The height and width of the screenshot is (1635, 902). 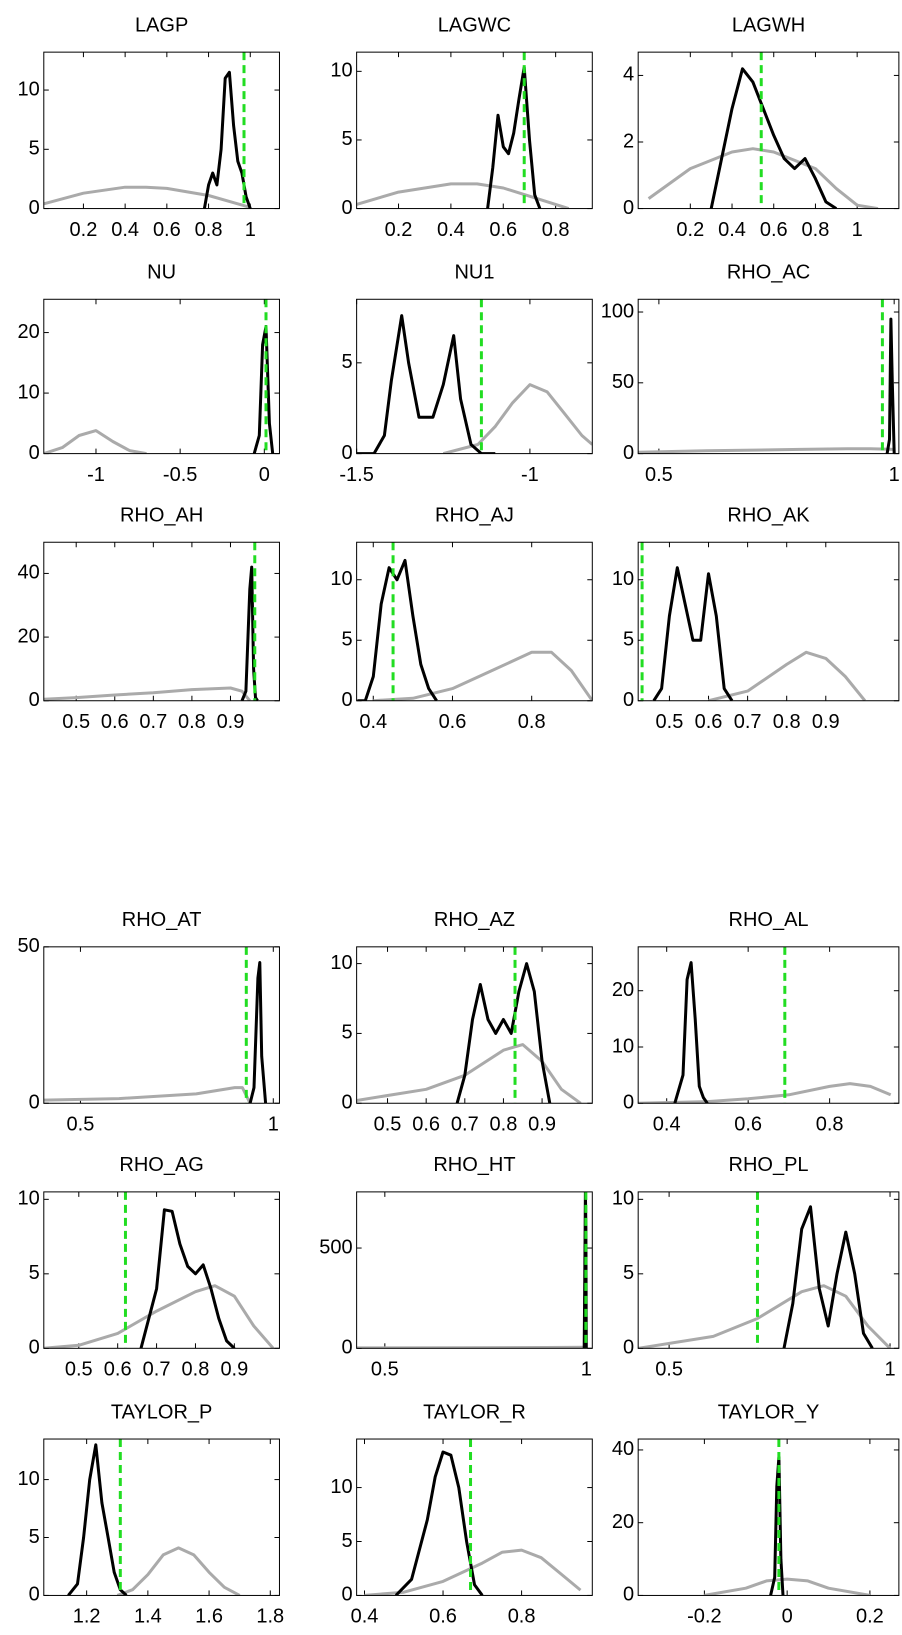 I want to click on panel-title: TAYLOR_Y, so click(x=769, y=1412).